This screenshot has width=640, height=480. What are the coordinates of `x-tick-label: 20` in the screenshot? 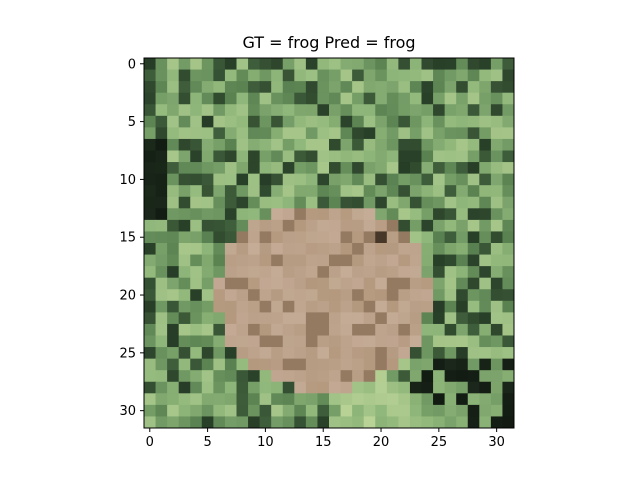 It's located at (381, 442).